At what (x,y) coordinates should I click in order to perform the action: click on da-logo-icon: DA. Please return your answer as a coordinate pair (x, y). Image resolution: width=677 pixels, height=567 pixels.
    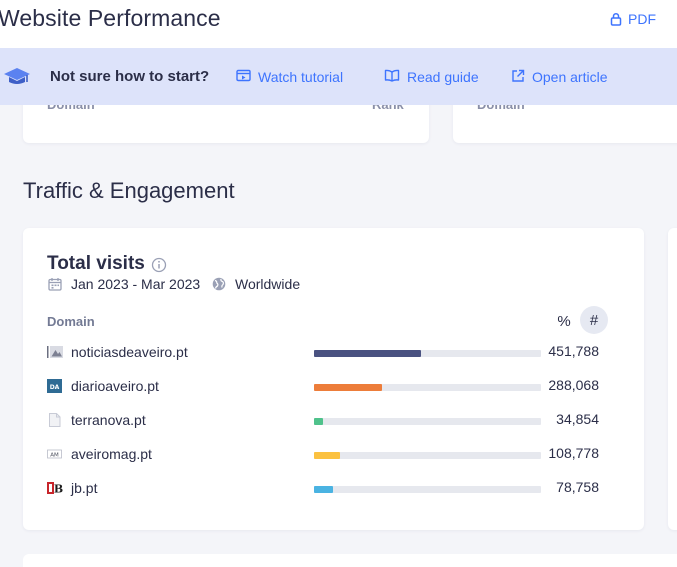
    Looking at the image, I should click on (55, 386).